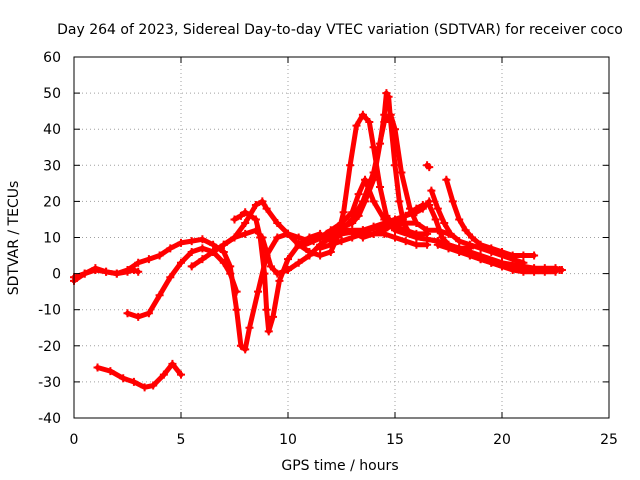 The height and width of the screenshot is (480, 640). What do you see at coordinates (609, 440) in the screenshot?
I see `x-tick-label: 25` at bounding box center [609, 440].